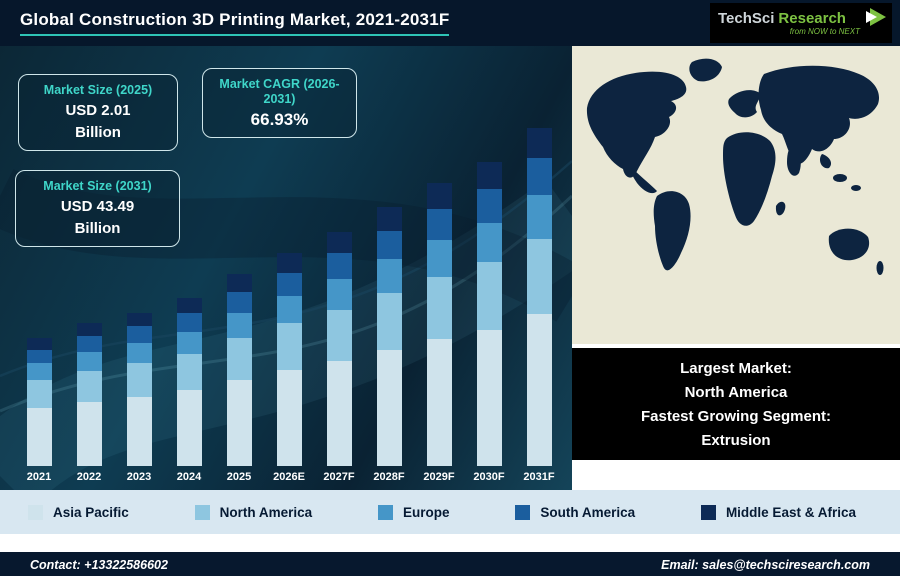  What do you see at coordinates (824, 31) in the screenshot?
I see `logo-tagline: from NOW to NEXT` at bounding box center [824, 31].